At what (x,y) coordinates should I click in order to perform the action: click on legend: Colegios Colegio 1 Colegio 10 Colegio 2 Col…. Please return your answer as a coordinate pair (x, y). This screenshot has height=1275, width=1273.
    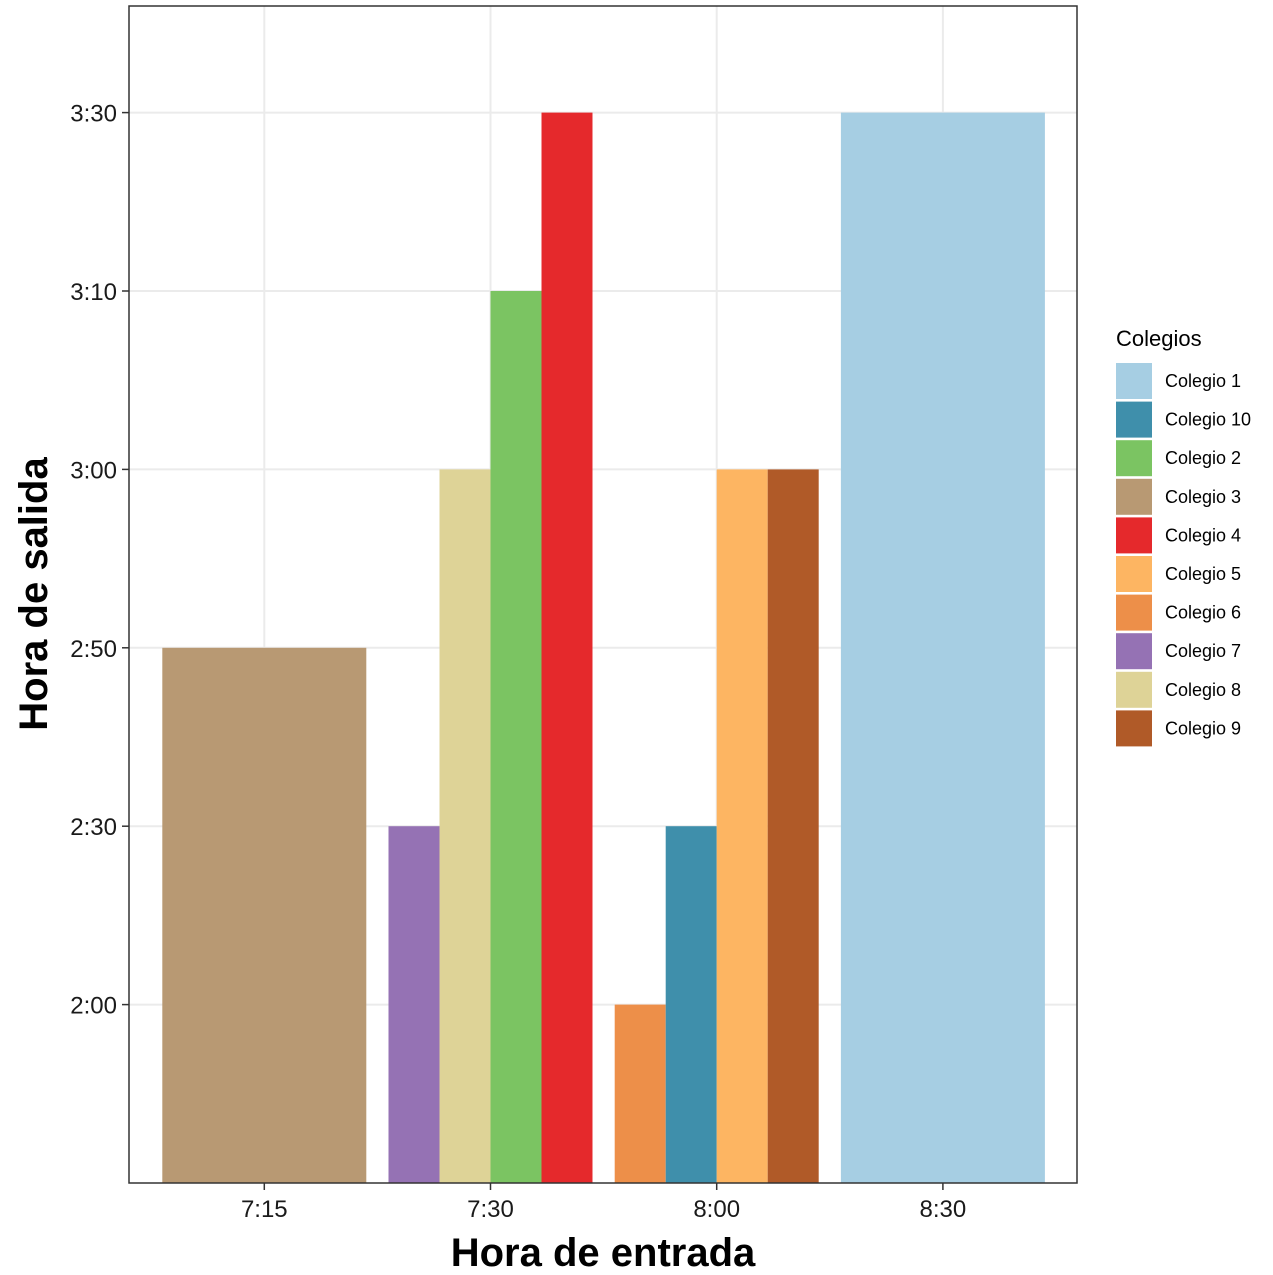
    Looking at the image, I should click on (1183, 536).